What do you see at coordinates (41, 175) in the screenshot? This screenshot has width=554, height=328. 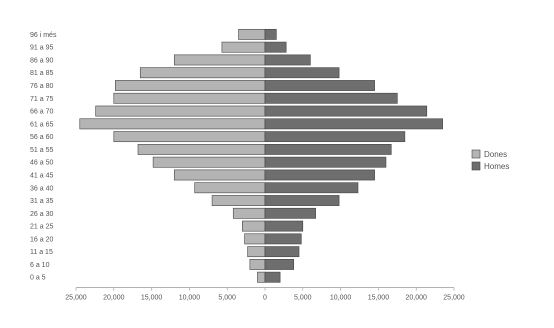 I see `category-label-8: 41 a 45` at bounding box center [41, 175].